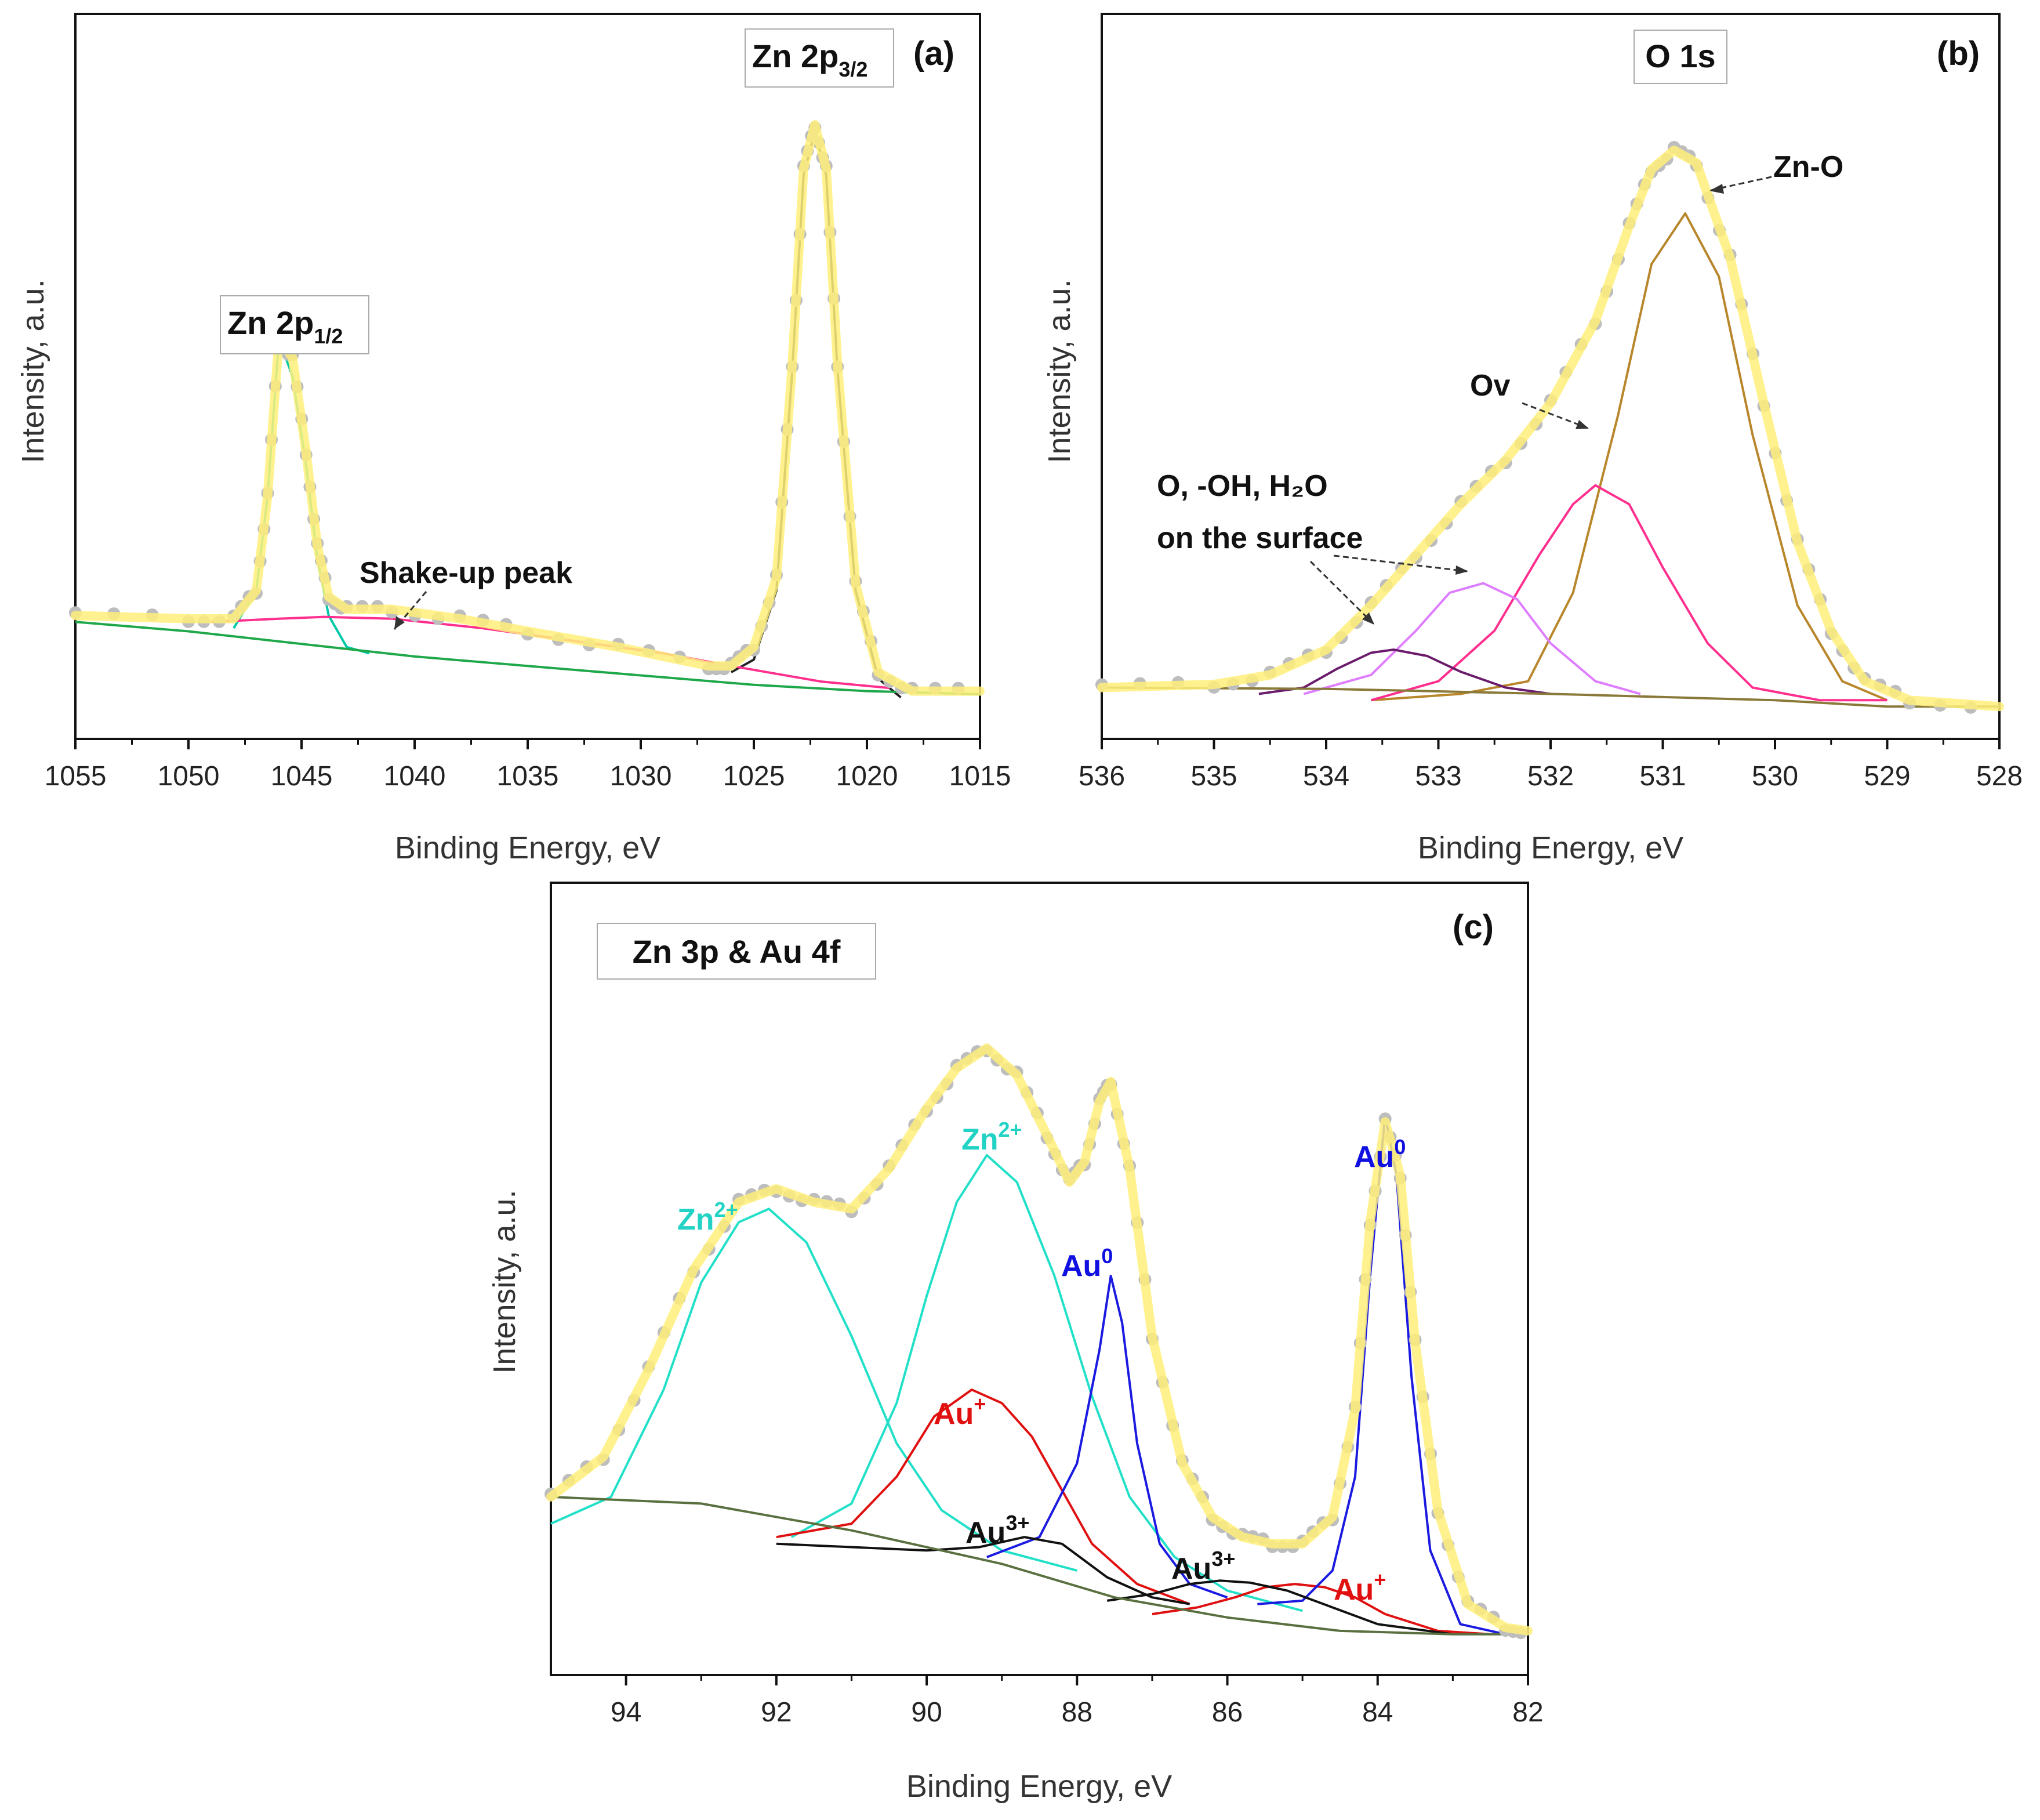 The width and height of the screenshot is (2040, 1820). I want to click on peak-label-au-0-3: Au0, so click(1380, 1154).